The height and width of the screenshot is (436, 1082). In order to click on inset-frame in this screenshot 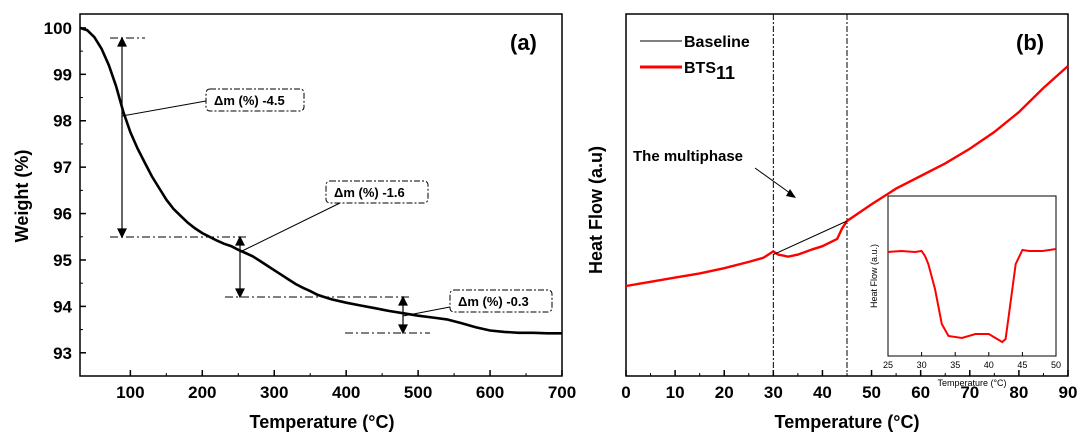, I will do `click(972, 276)`.